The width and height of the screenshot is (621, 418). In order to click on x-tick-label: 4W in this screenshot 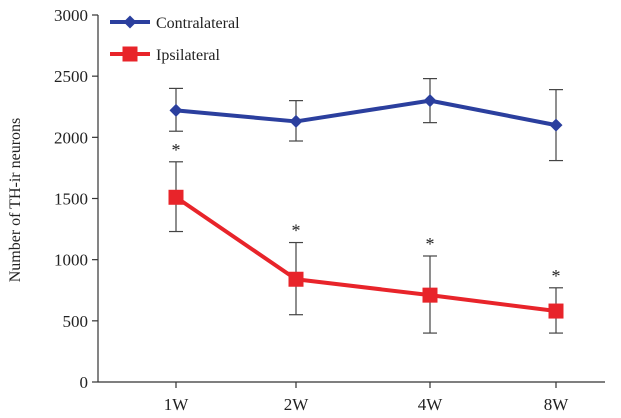, I will do `click(431, 404)`.